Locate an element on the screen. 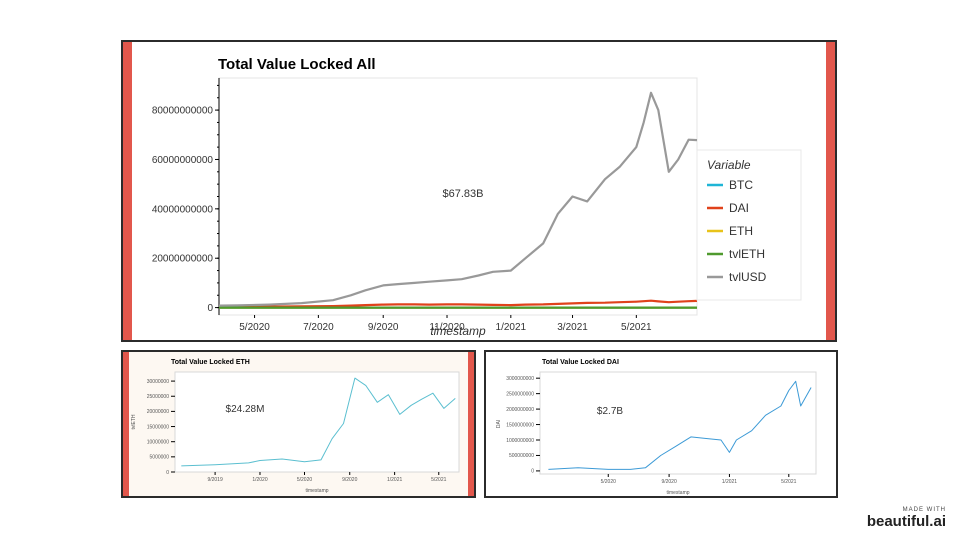 The width and height of the screenshot is (960, 540). annotation-box is located at coordinates (245, 408).